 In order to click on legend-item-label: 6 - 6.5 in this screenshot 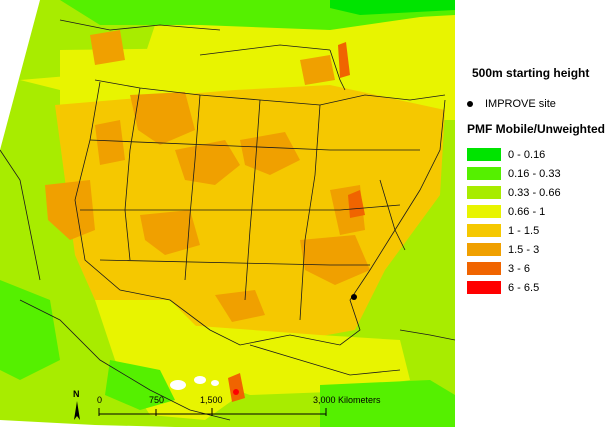, I will do `click(524, 287)`.